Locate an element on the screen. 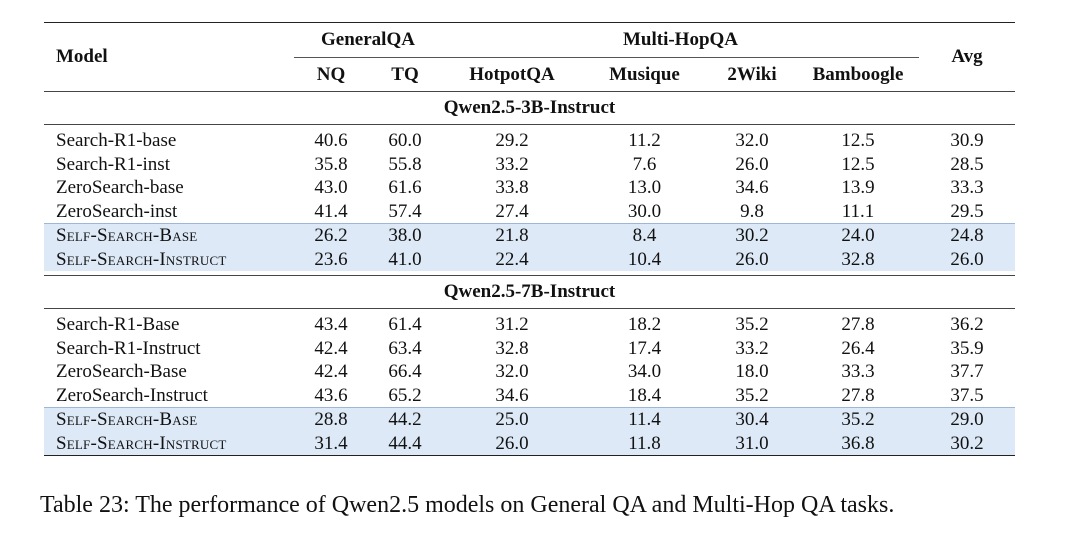  value-cell: 28.8 is located at coordinates (331, 419).